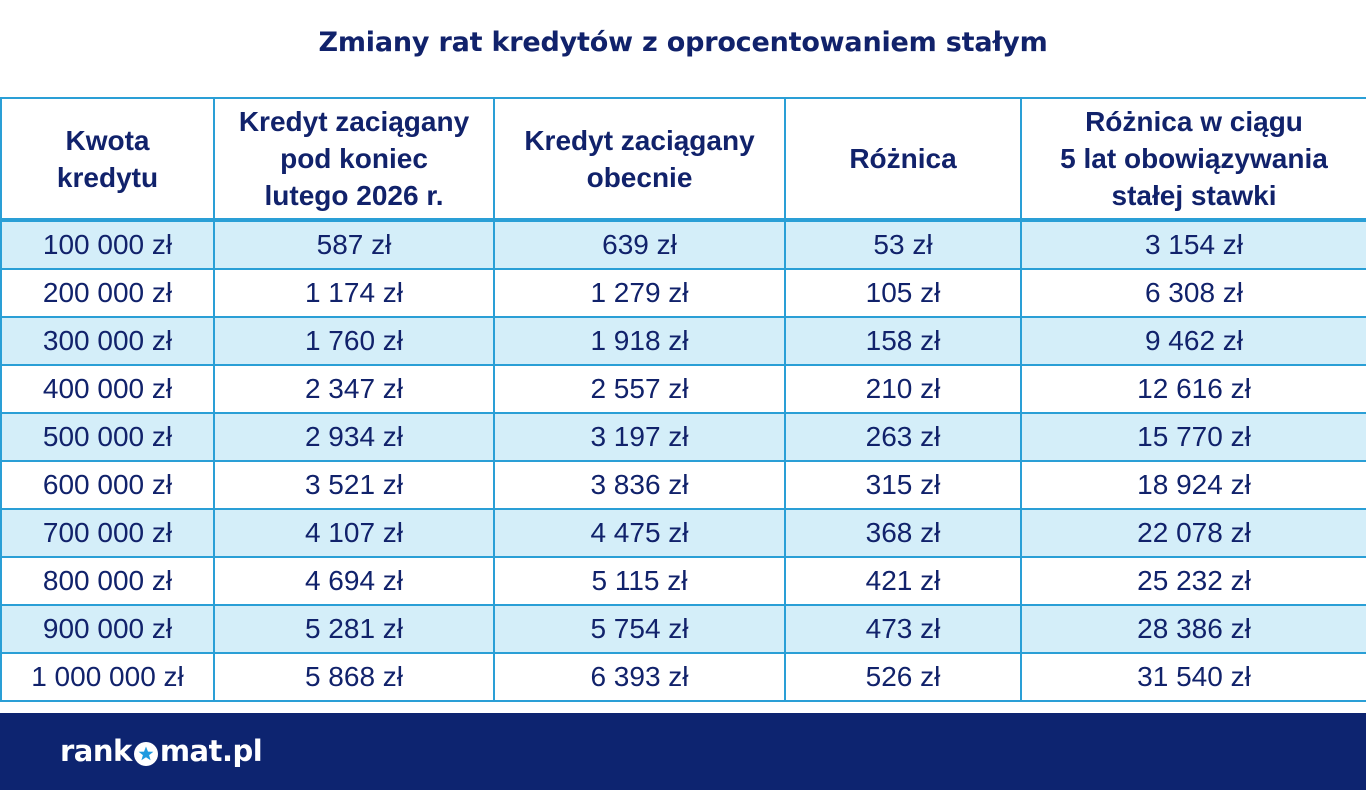  What do you see at coordinates (639, 389) in the screenshot?
I see `cell-rate-current: 2 557 zł` at bounding box center [639, 389].